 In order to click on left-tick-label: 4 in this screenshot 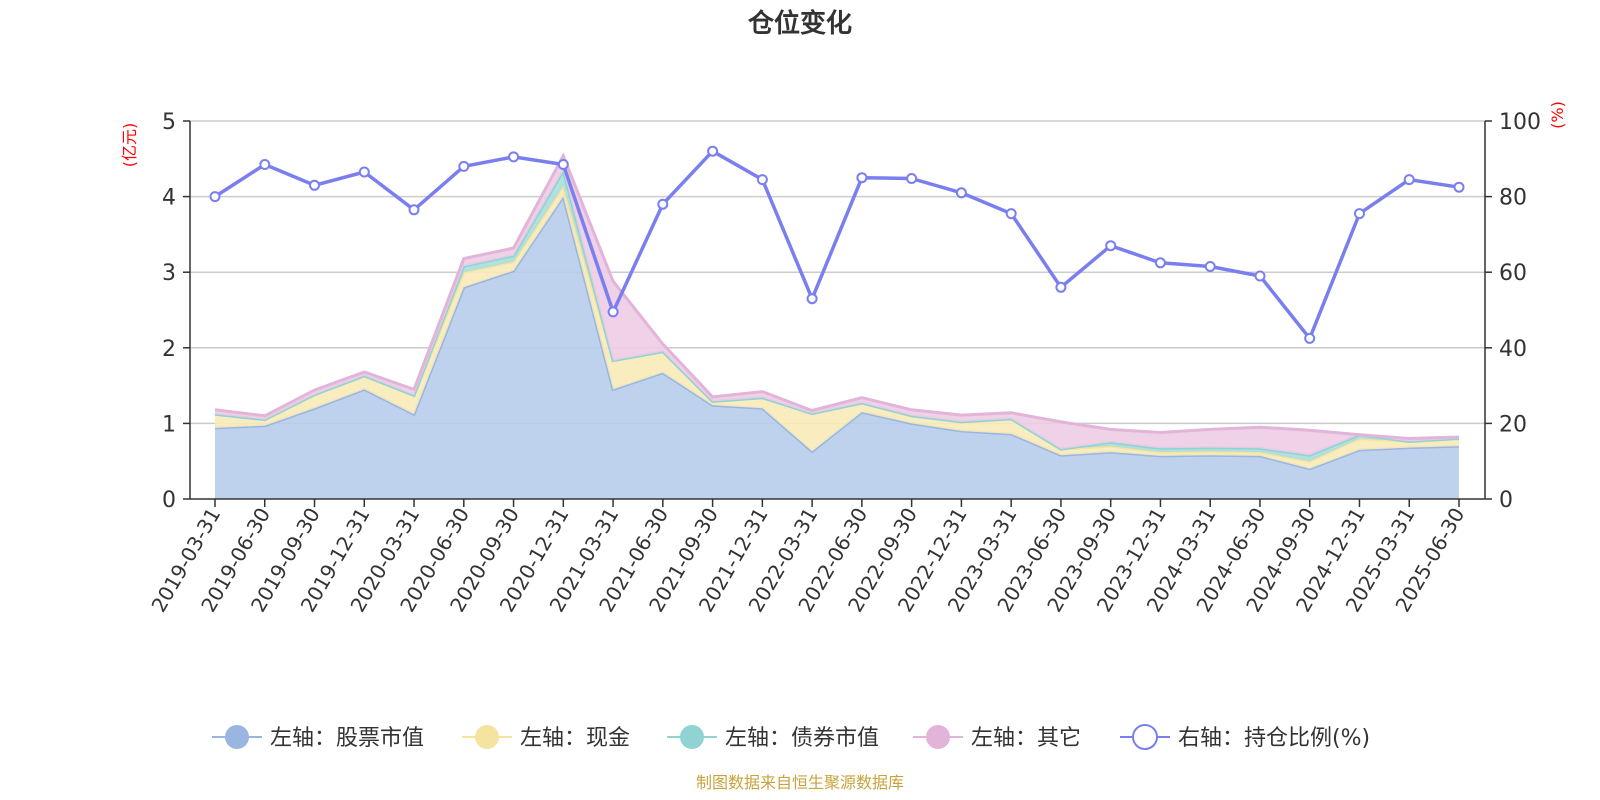, I will do `click(169, 198)`.